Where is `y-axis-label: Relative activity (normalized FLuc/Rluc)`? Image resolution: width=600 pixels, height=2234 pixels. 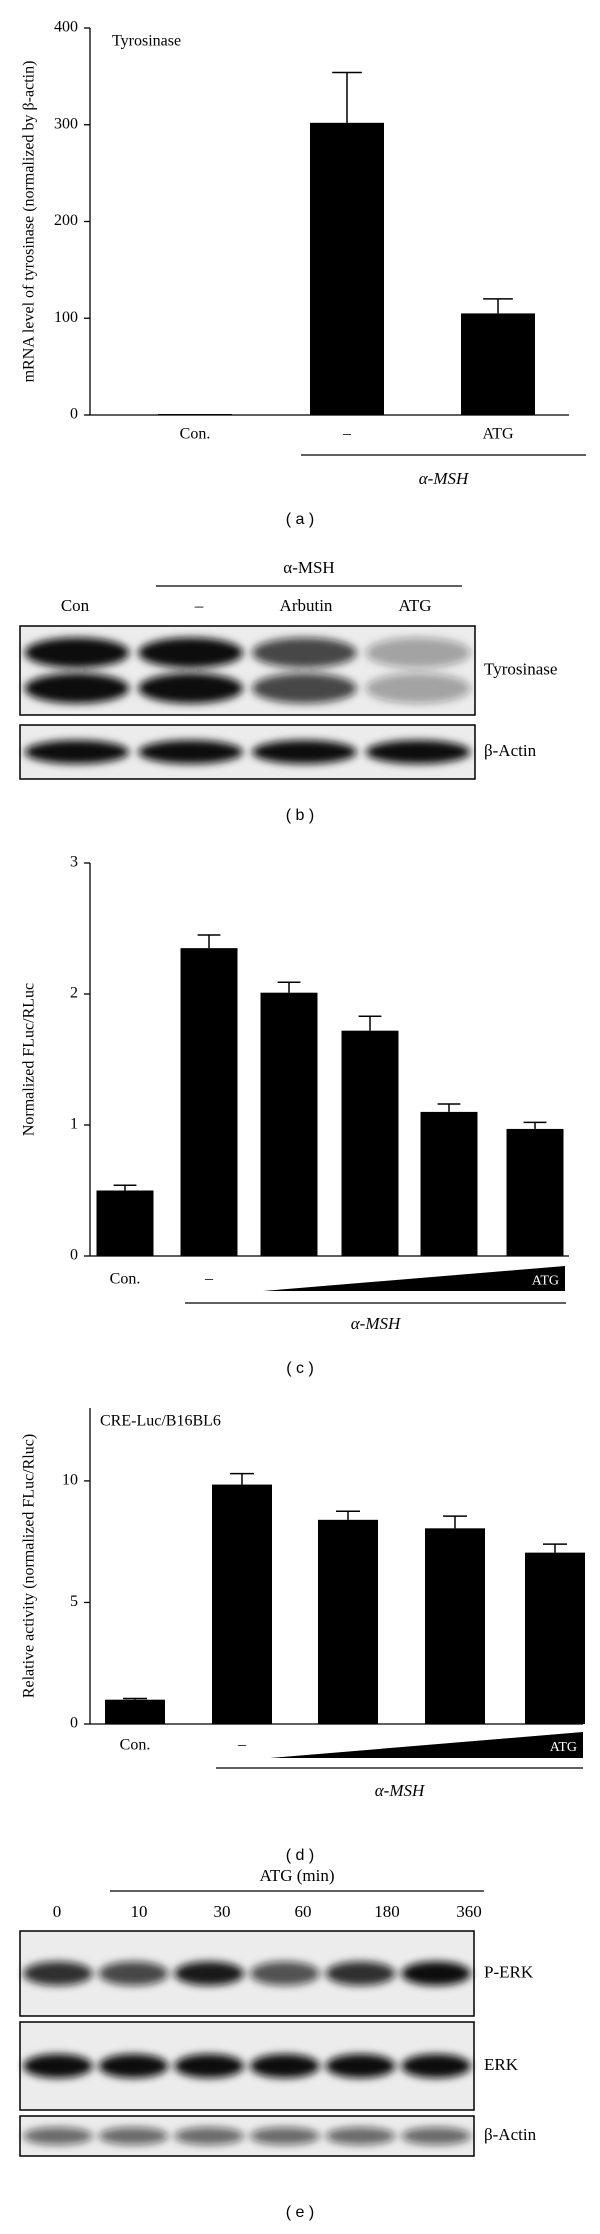 y-axis-label: Relative activity (normalized FLuc/Rluc) is located at coordinates (29, 1566).